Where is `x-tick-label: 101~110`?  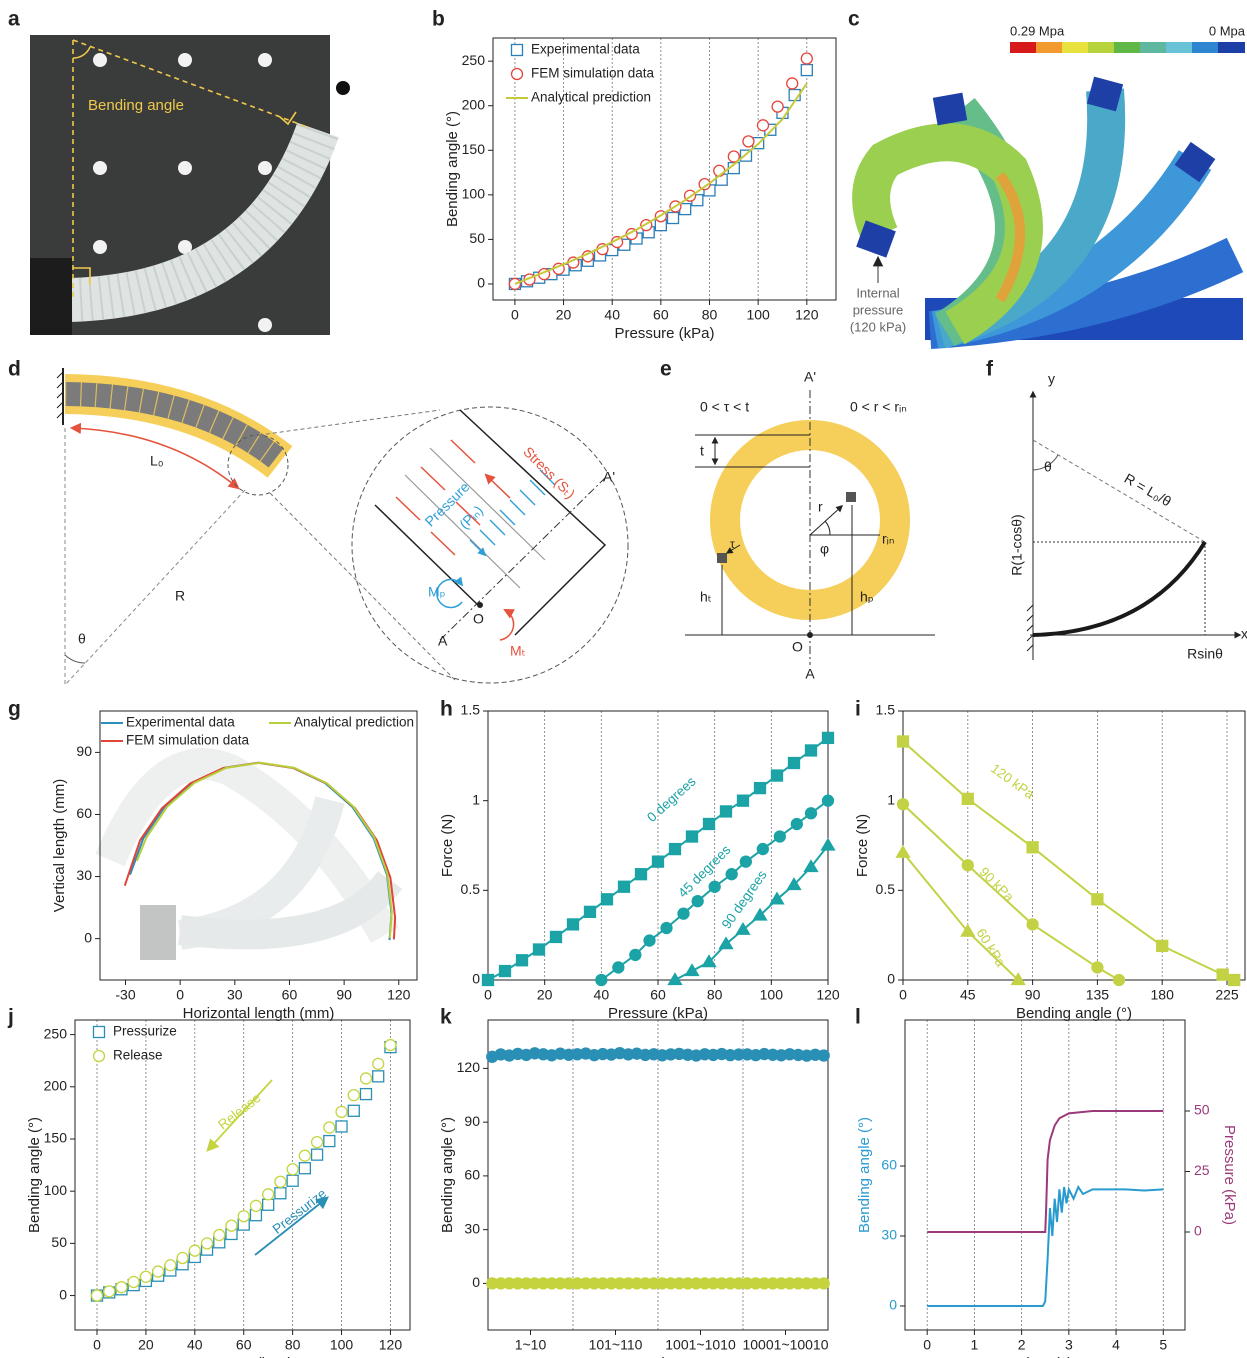 x-tick-label: 101~110 is located at coordinates (616, 1345).